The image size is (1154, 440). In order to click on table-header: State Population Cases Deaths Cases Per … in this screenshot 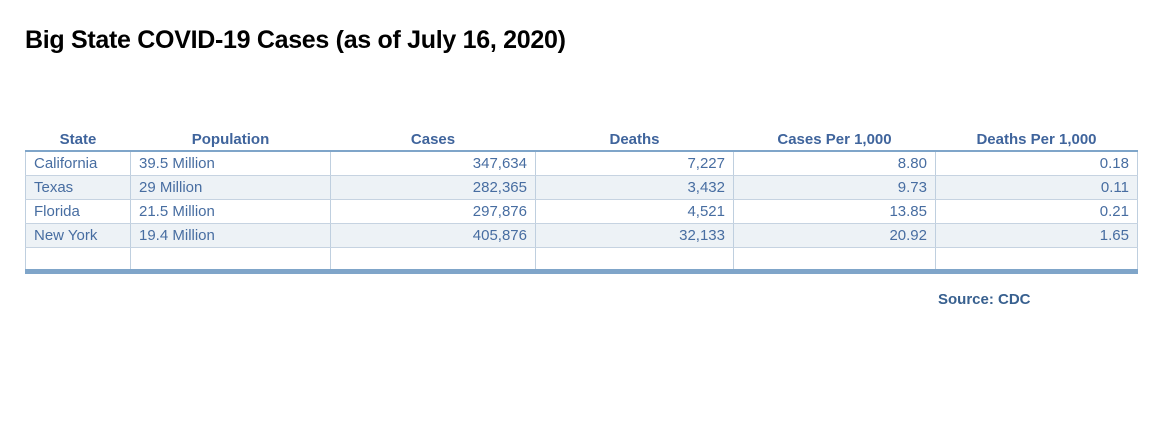, I will do `click(581, 141)`.